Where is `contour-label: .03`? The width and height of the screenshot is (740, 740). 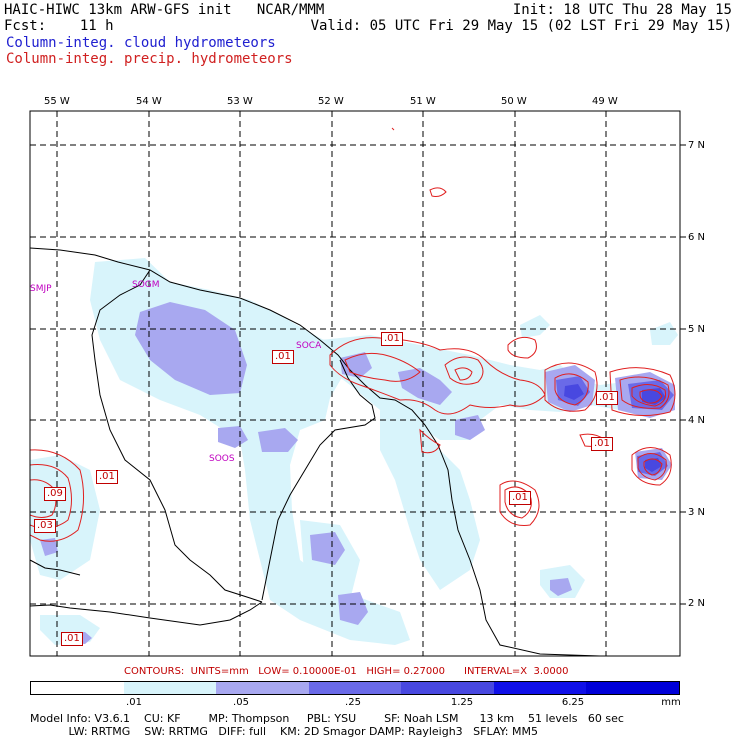
contour-label: .03 is located at coordinates (45, 526).